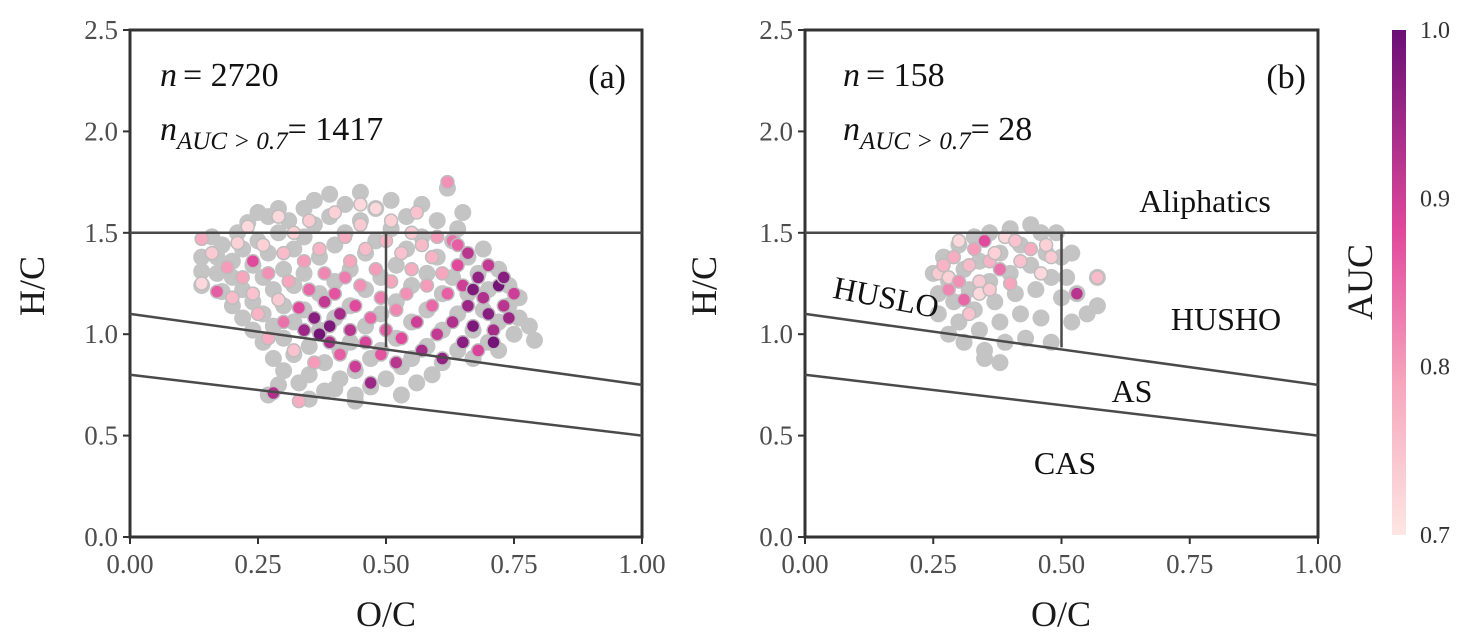  I want to click on region-label-huslo: HUSLO, so click(886, 297).